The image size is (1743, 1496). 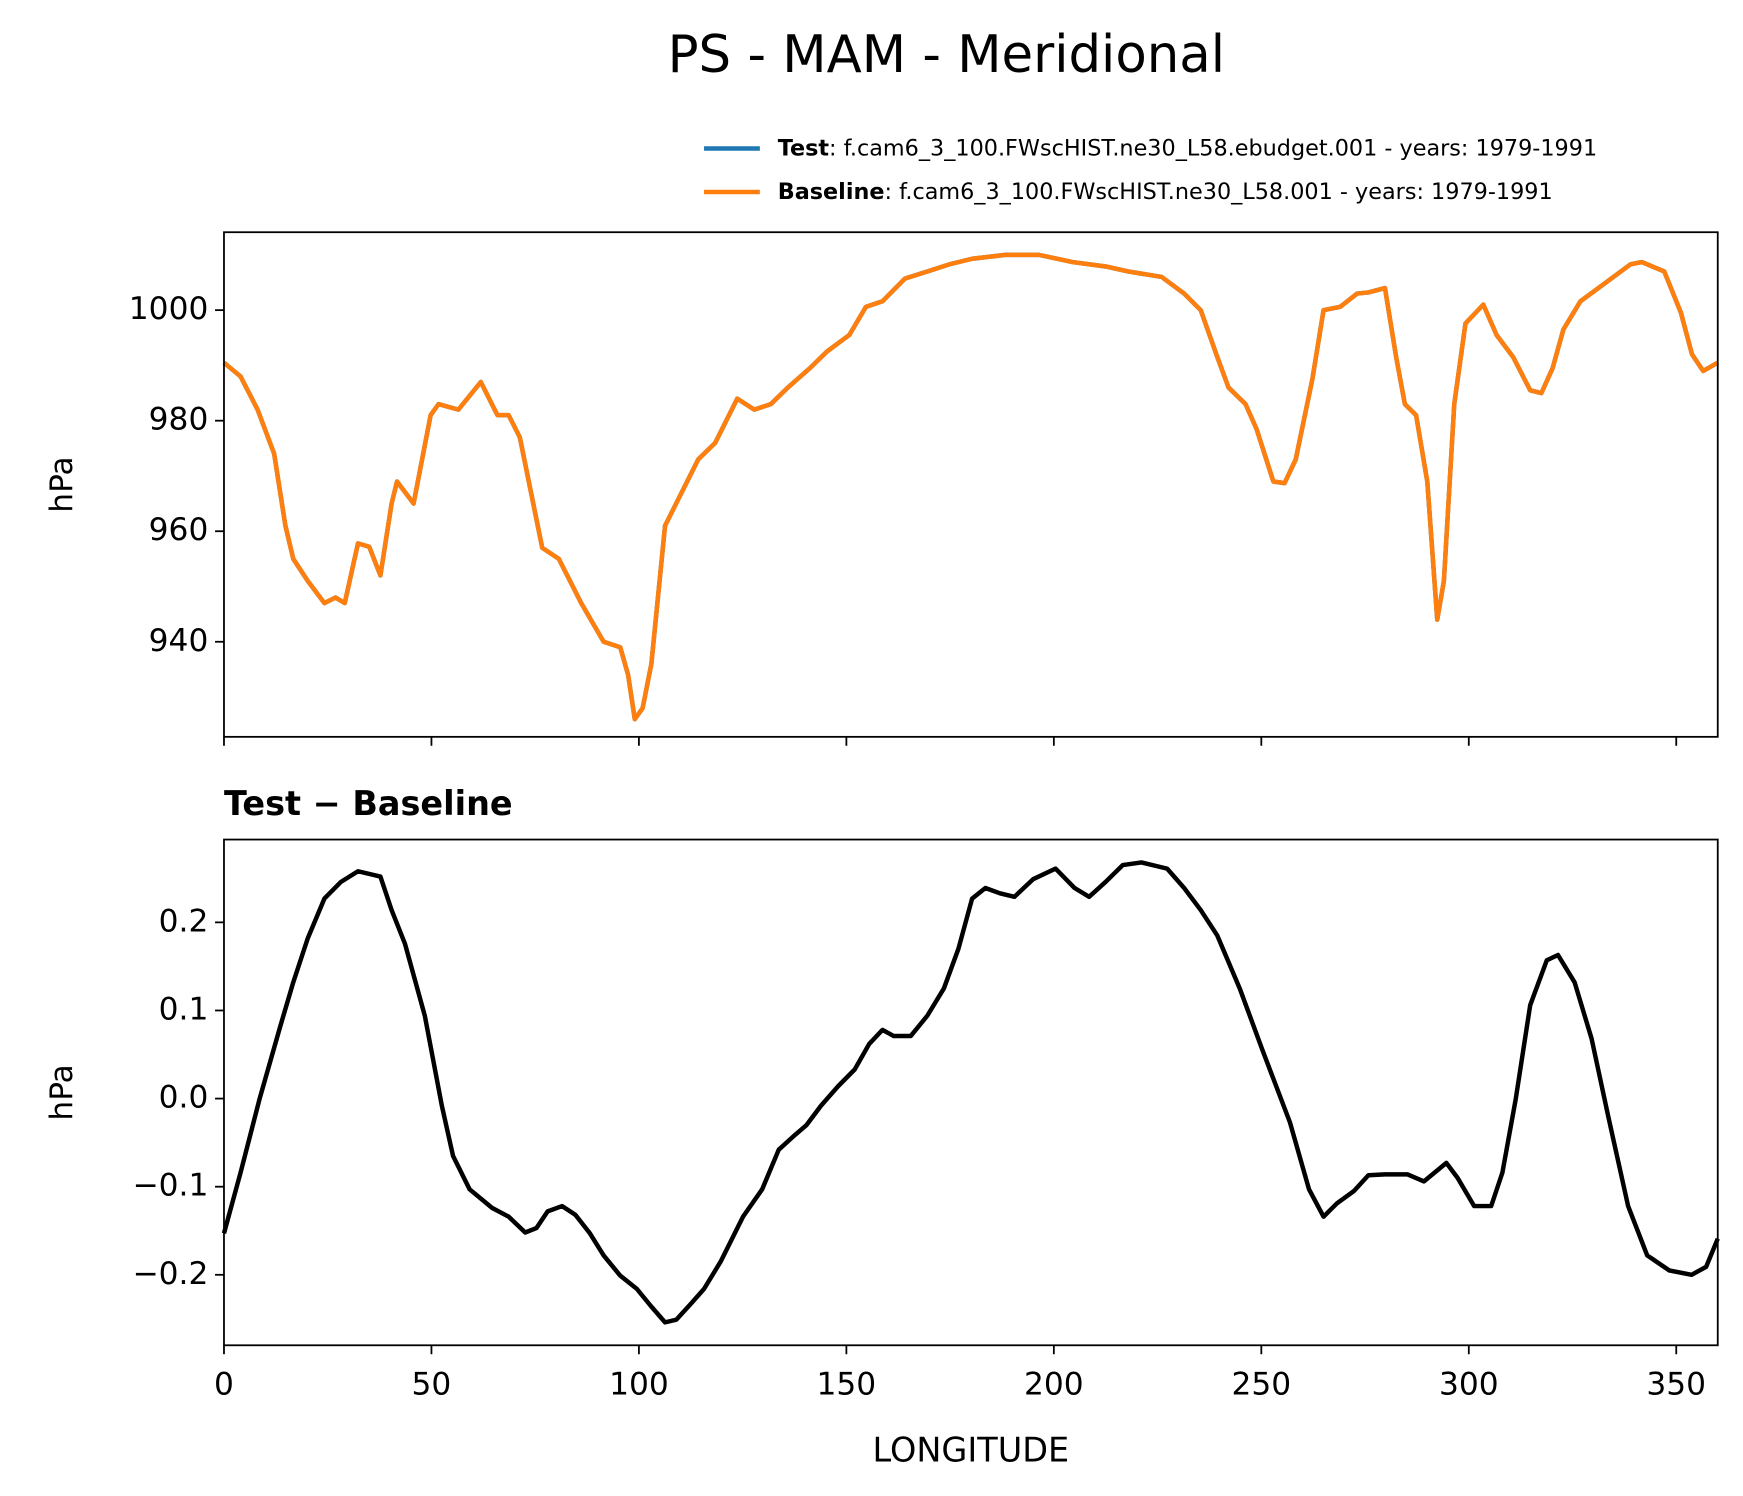 What do you see at coordinates (971, 1449) in the screenshot?
I see `x-axis-label: LONGITUDE` at bounding box center [971, 1449].